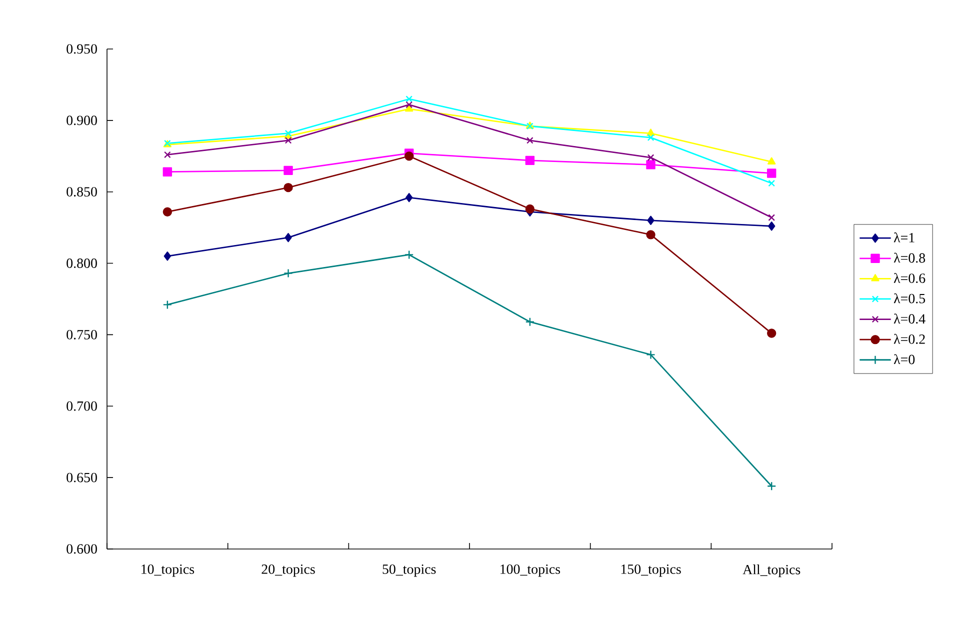  I want to click on legend-label: λ=1, so click(904, 237).